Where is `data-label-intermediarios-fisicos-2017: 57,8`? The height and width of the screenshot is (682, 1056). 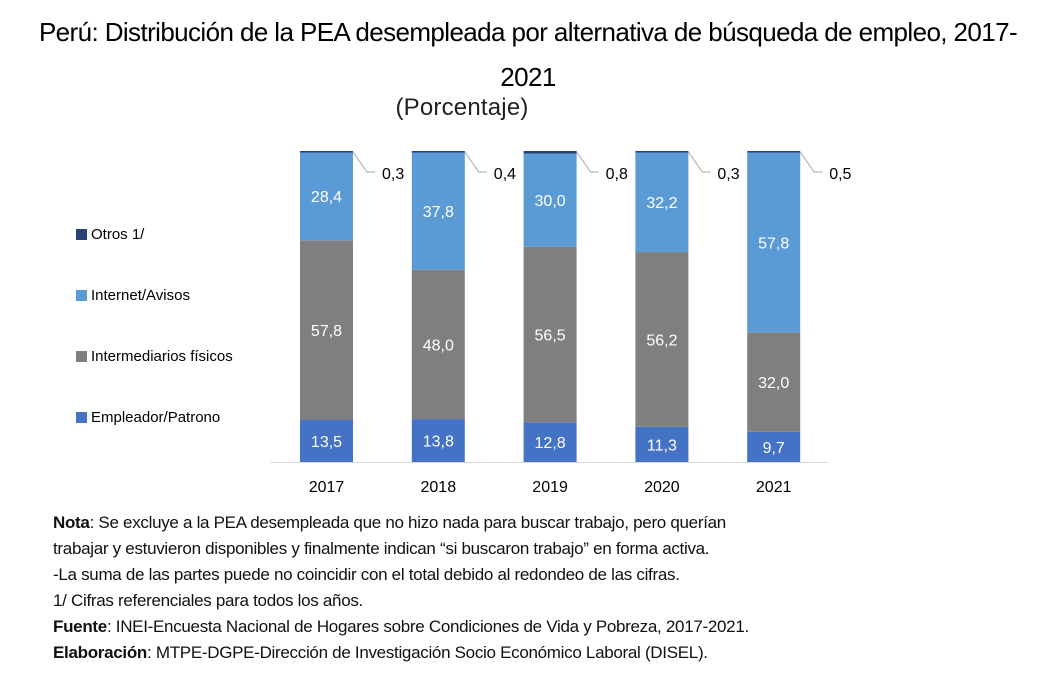 data-label-intermediarios-fisicos-2017: 57,8 is located at coordinates (326, 331).